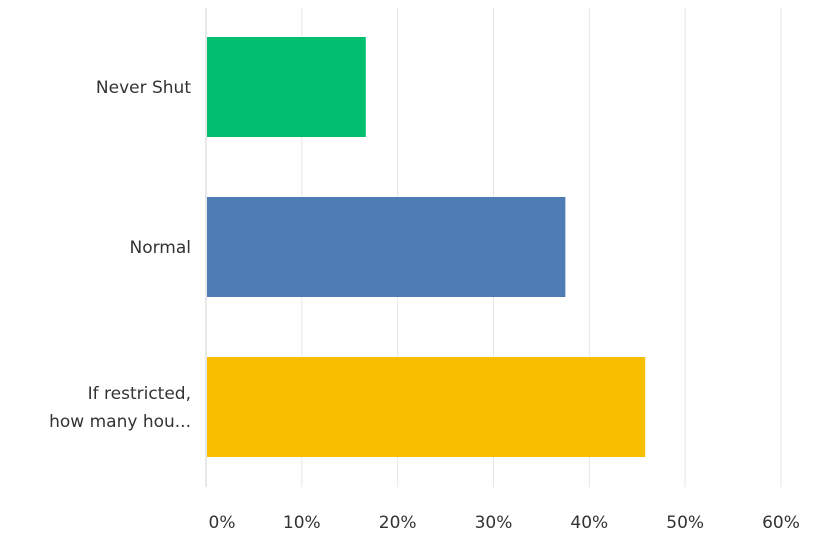 This screenshot has height=537, width=823. Describe the element at coordinates (494, 523) in the screenshot. I see `x-tick-label: 30%` at that location.